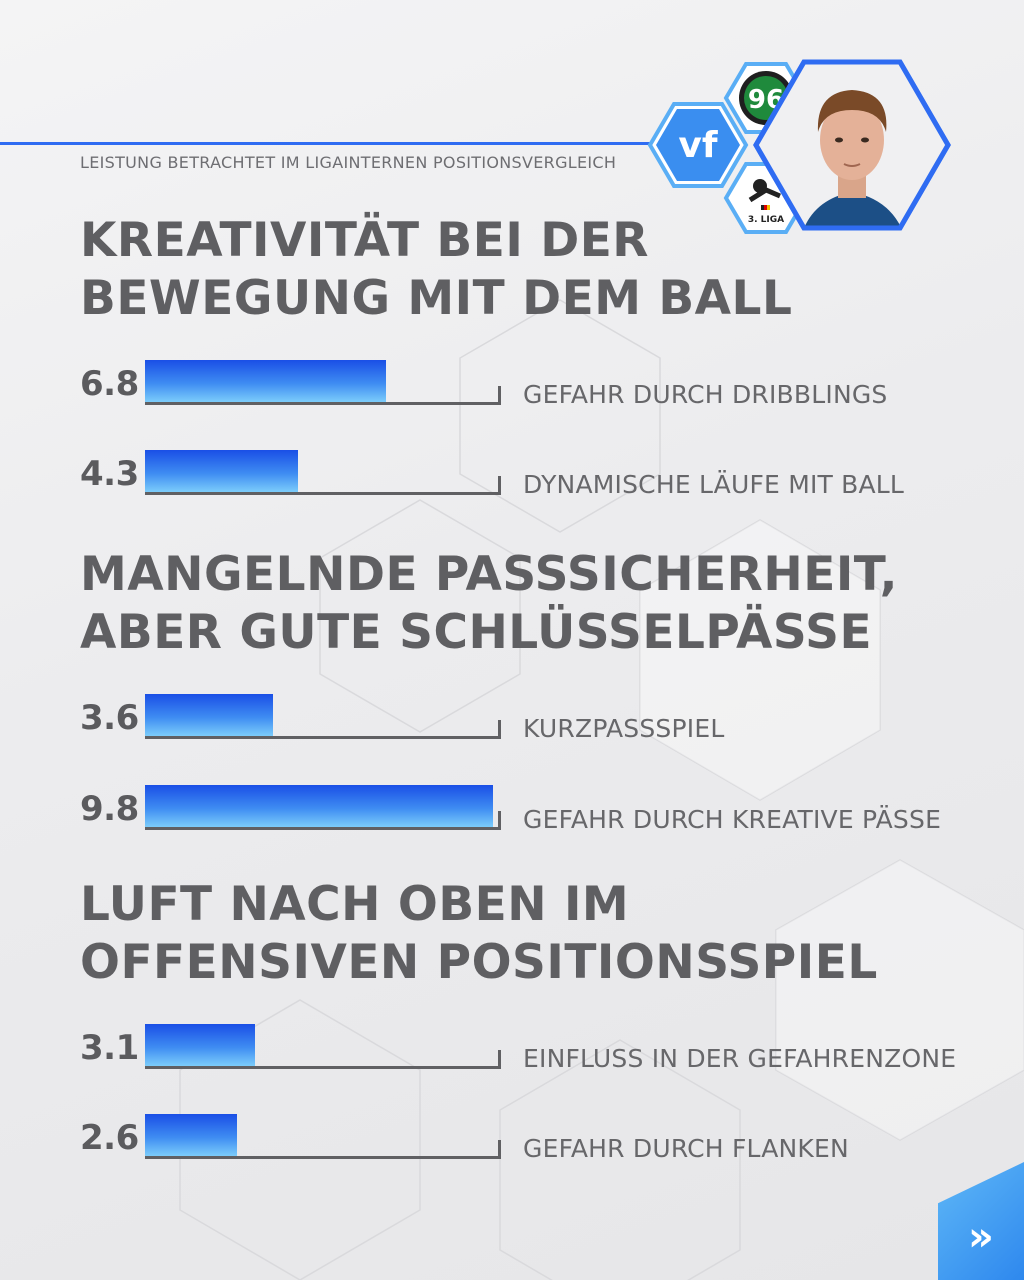  I want to click on metric-value: 9.8, so click(109, 809).